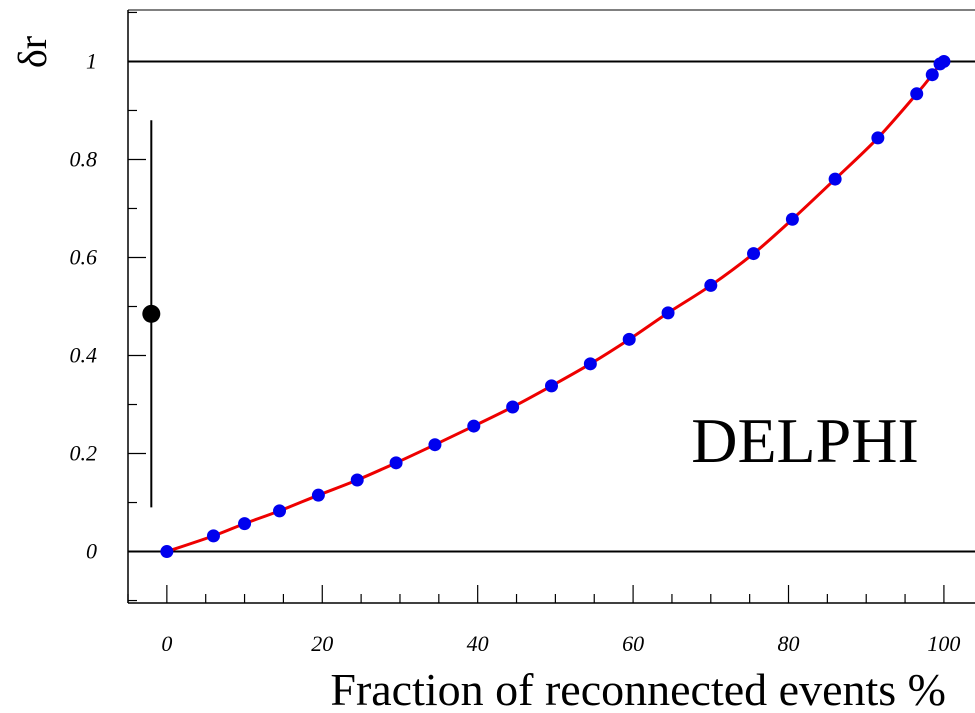  I want to click on measurement-marker, so click(151, 313).